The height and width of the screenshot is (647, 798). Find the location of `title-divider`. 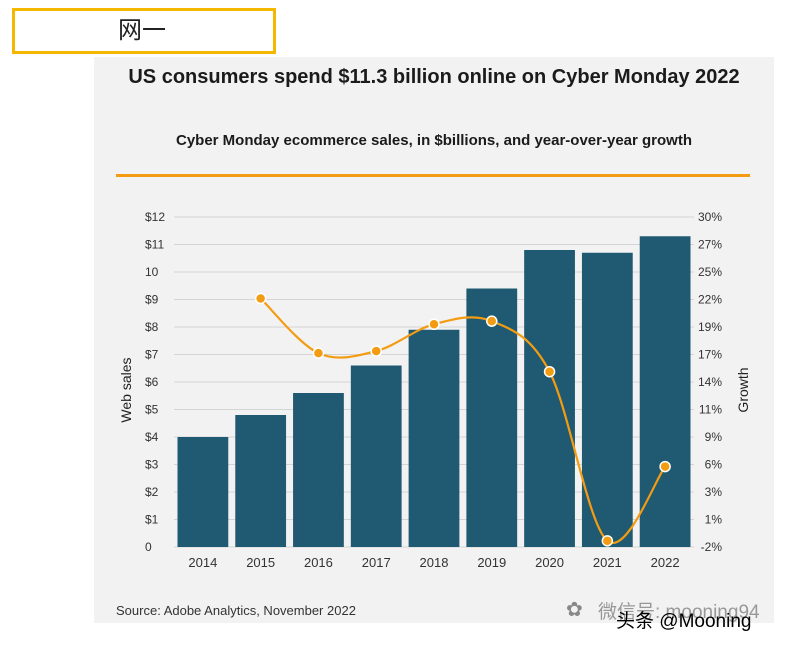

title-divider is located at coordinates (433, 175).